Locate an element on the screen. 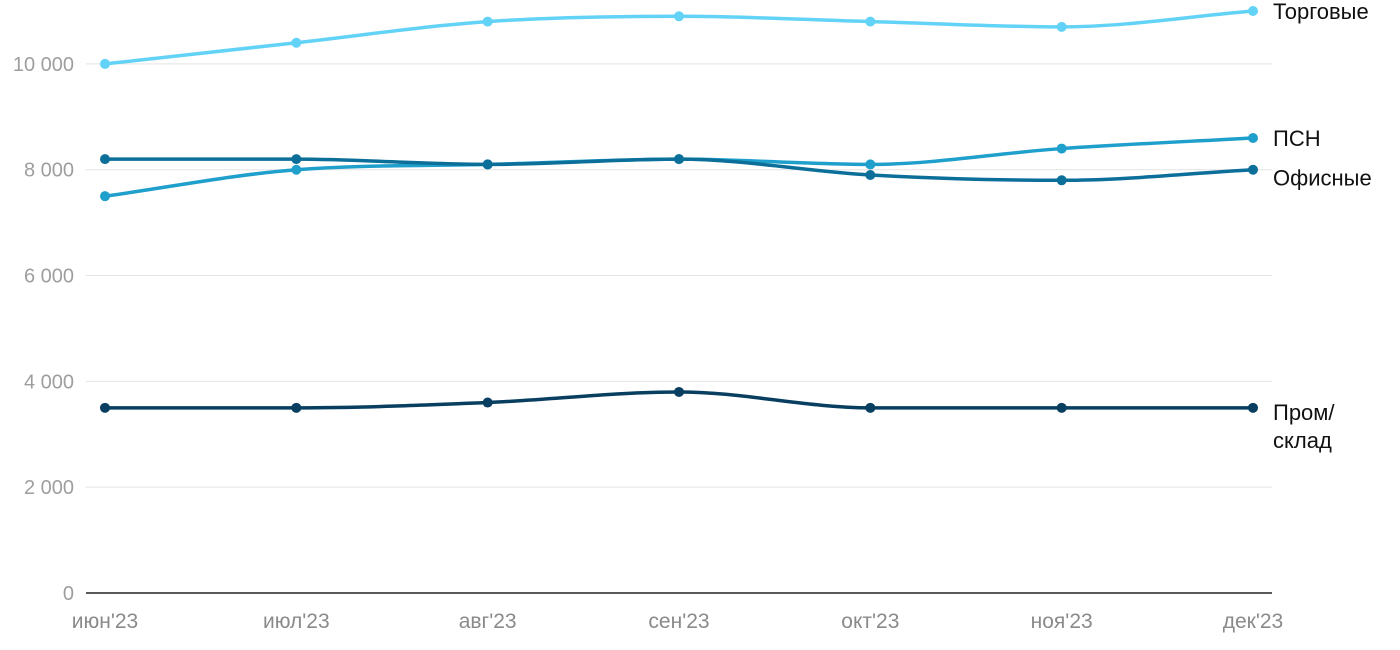 The width and height of the screenshot is (1400, 650). x-tick-label: июл'23 is located at coordinates (296, 621).